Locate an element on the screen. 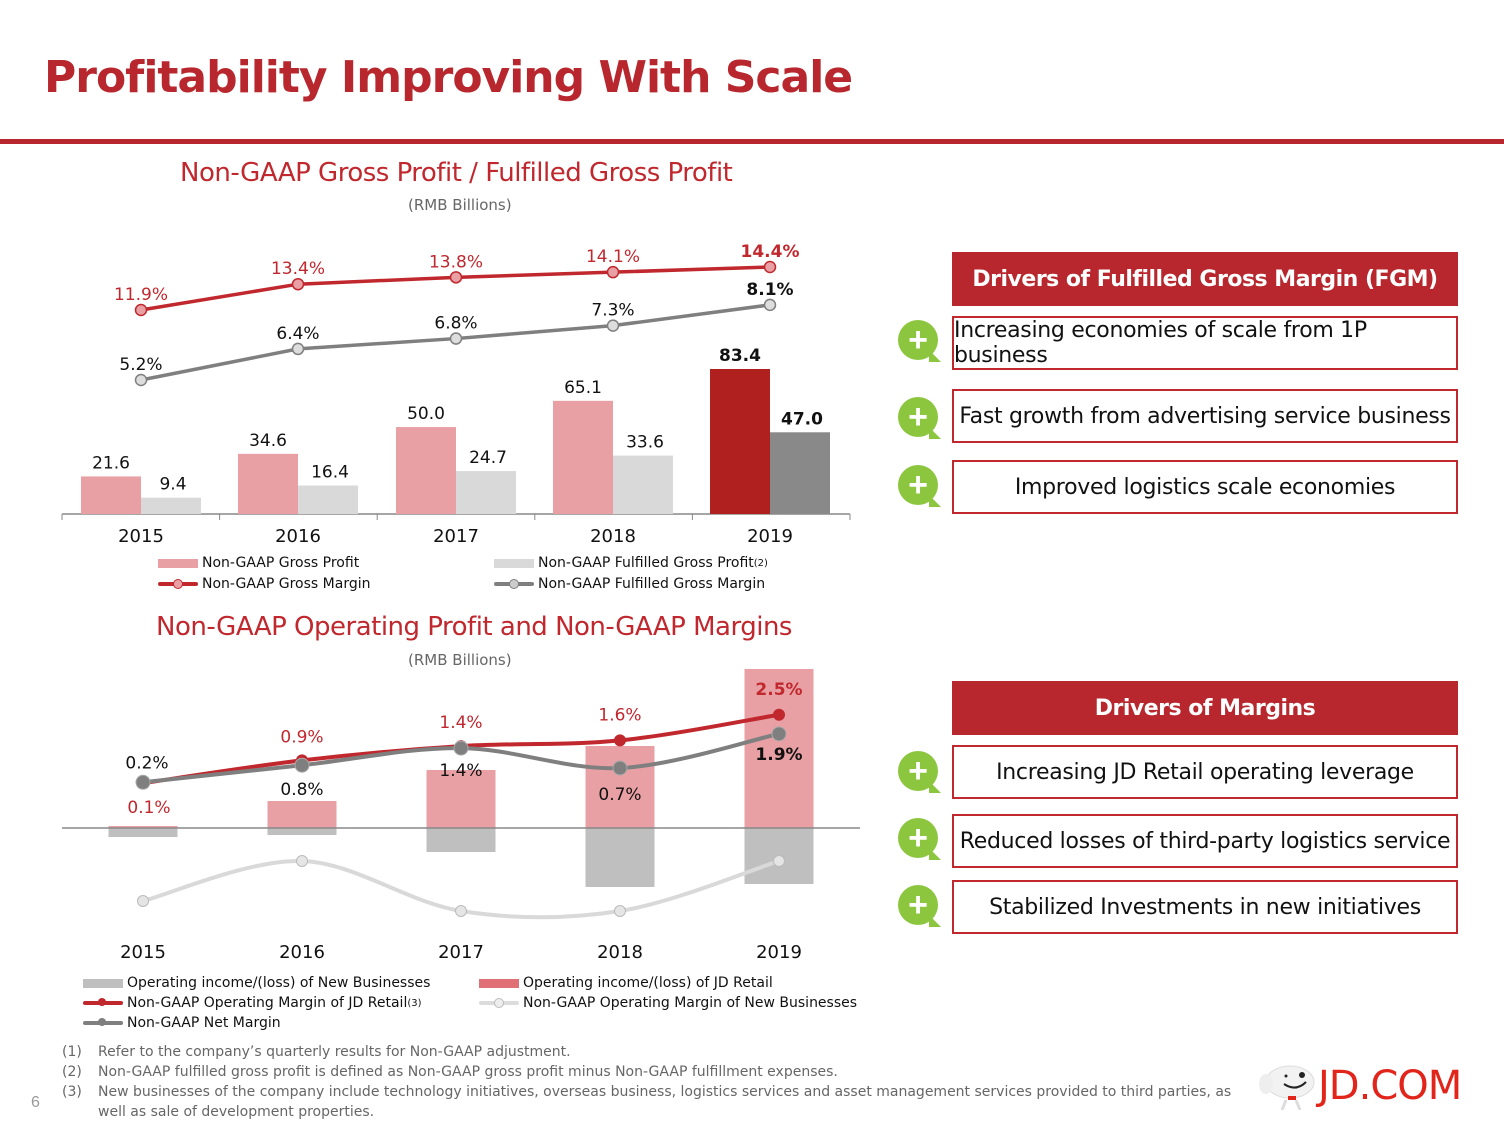  title-divider is located at coordinates (752, 141).